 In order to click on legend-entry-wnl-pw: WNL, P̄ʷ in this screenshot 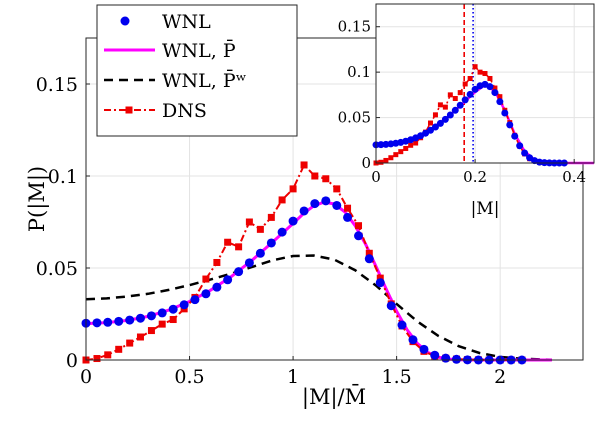, I will do `click(175, 80)`.